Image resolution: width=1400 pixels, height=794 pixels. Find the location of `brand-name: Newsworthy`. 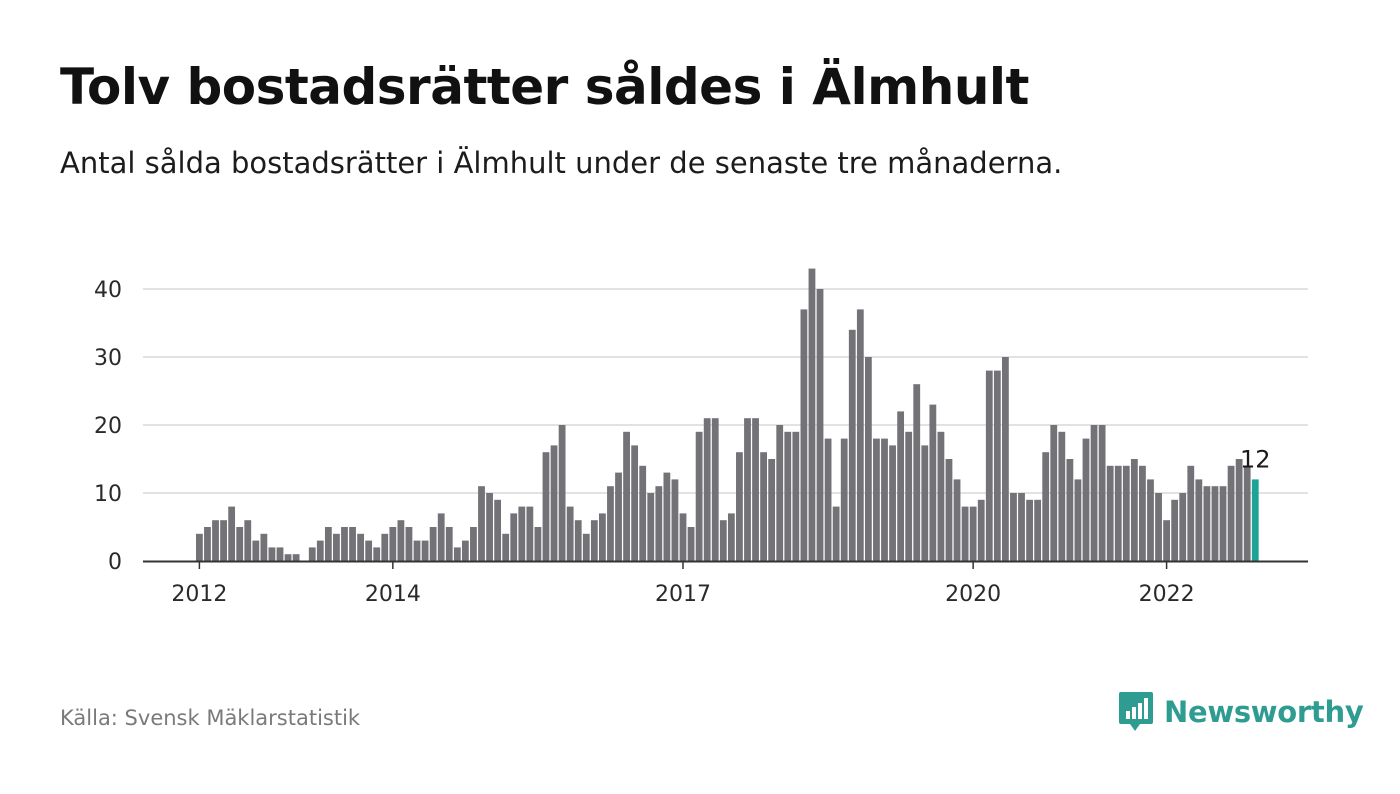

brand-name: Newsworthy is located at coordinates (1264, 712).